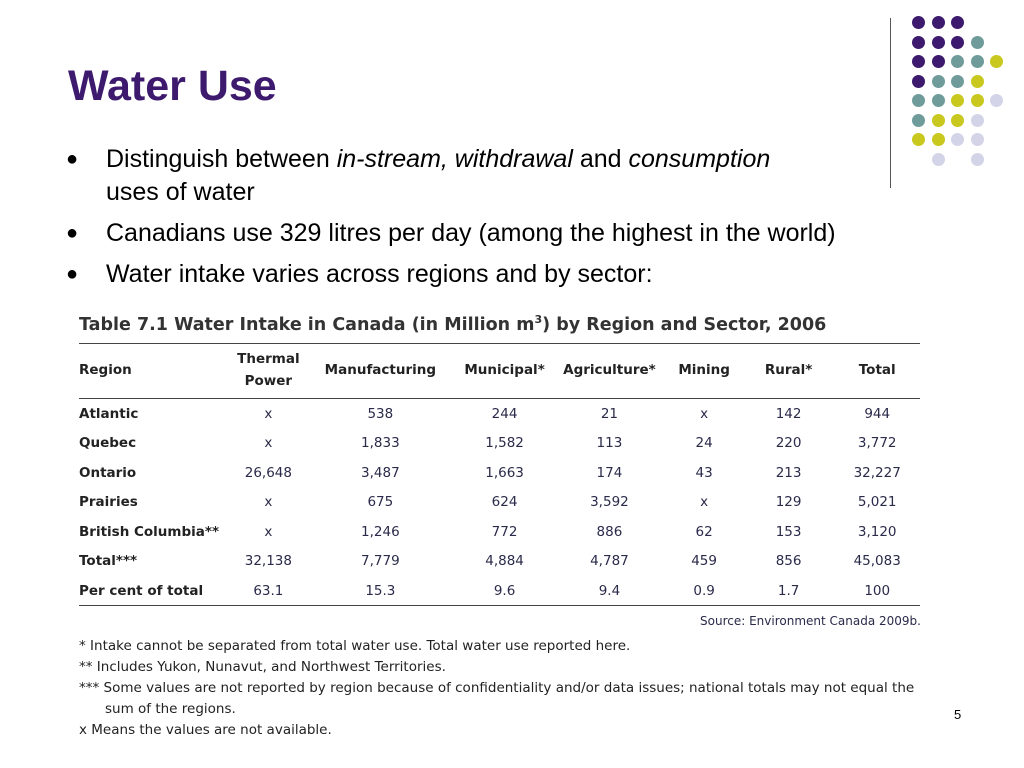  Describe the element at coordinates (380, 472) in the screenshot. I see `table-cell: 3,487` at that location.